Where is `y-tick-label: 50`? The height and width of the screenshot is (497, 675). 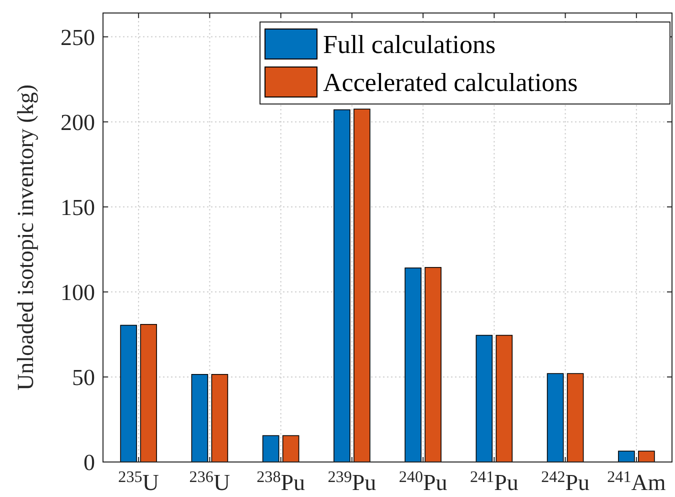
y-tick-label: 50 is located at coordinates (83, 377).